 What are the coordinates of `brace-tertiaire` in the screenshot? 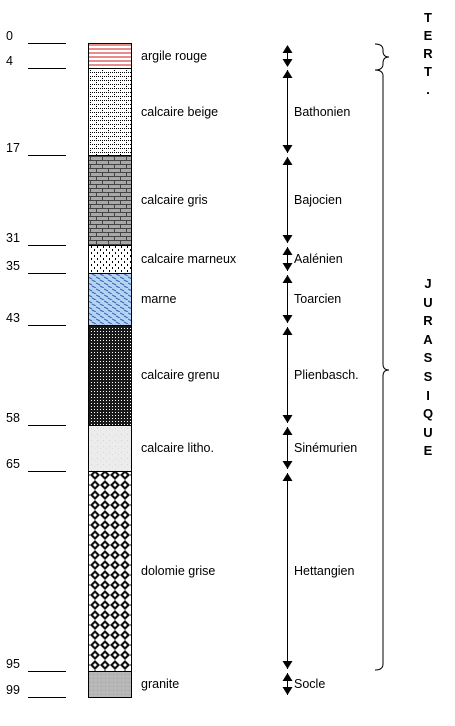 It's located at (382, 57).